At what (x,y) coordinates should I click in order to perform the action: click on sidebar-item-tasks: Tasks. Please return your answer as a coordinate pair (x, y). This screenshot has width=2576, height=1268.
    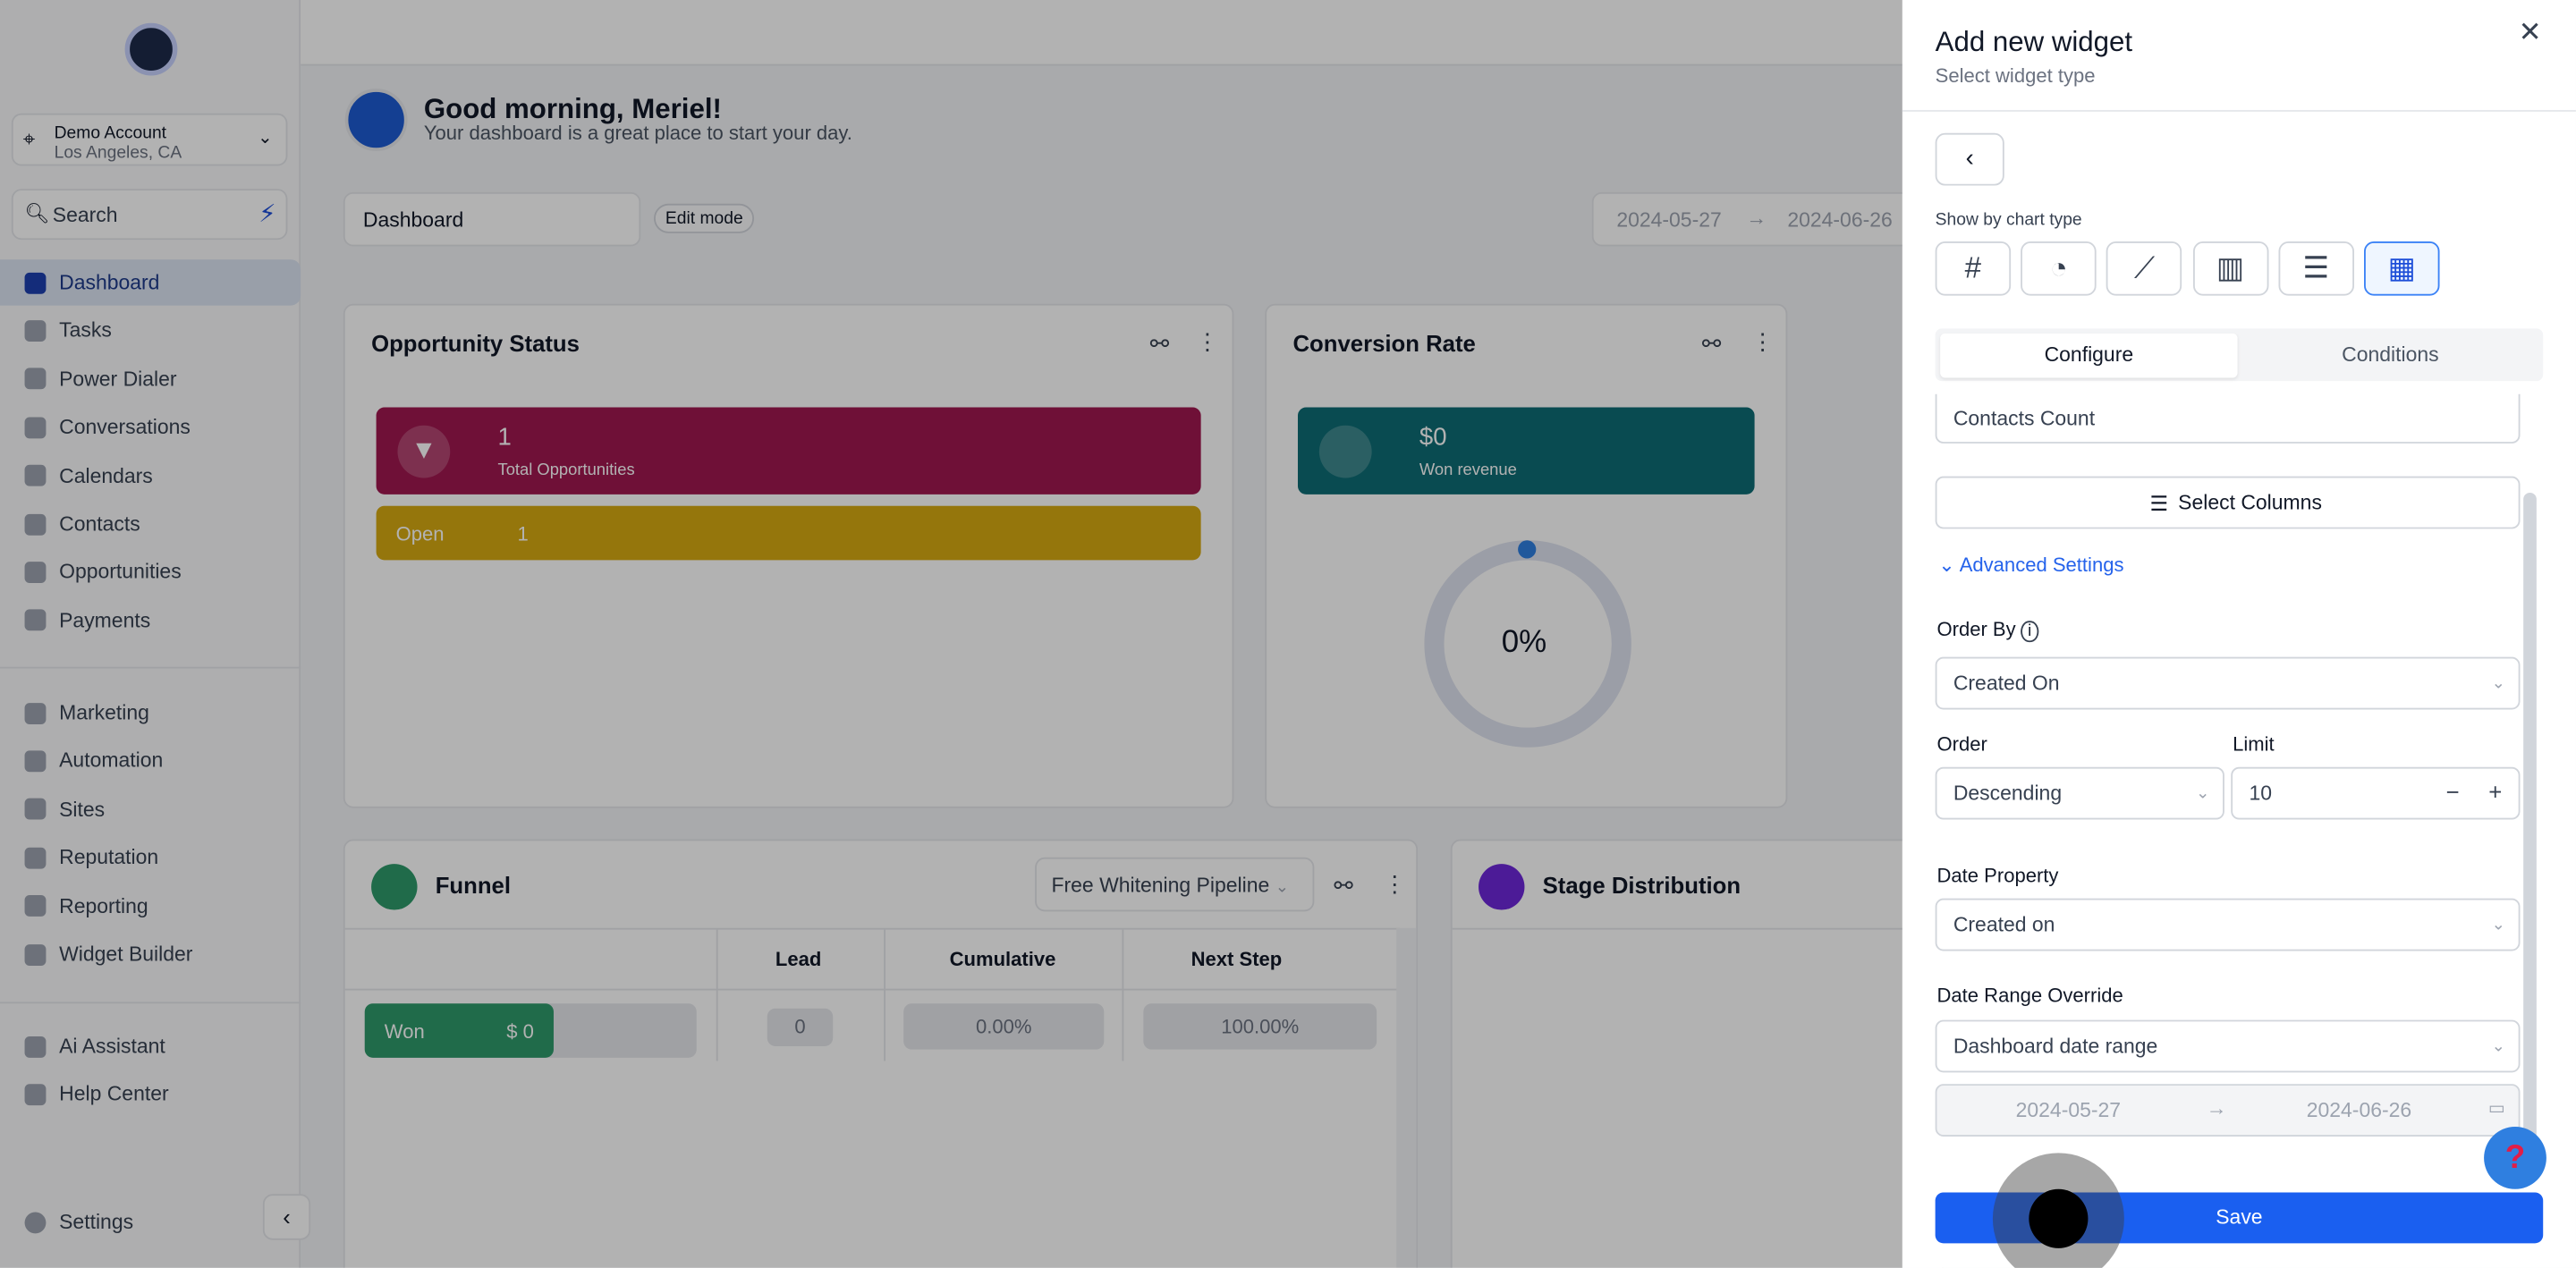
    Looking at the image, I should click on (150, 330).